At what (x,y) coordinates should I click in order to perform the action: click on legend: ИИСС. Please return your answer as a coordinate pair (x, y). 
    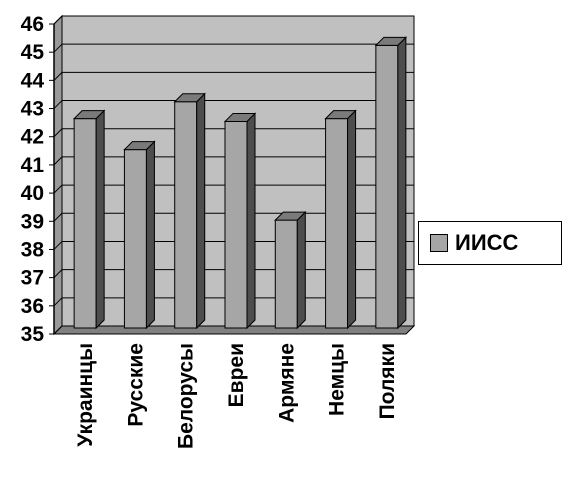
    Looking at the image, I should click on (490, 243).